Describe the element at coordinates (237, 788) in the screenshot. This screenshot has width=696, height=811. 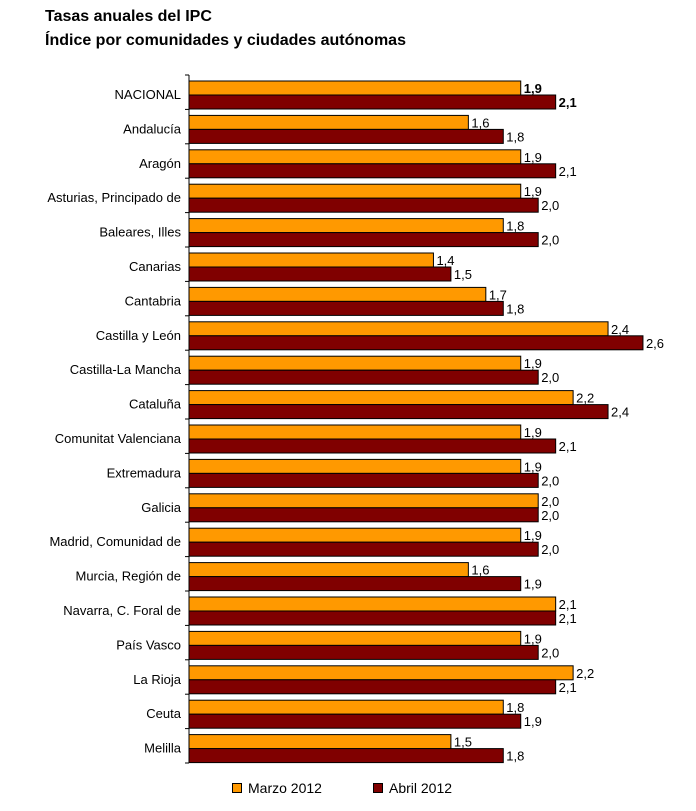
I see `legend-swatch-marzo` at that location.